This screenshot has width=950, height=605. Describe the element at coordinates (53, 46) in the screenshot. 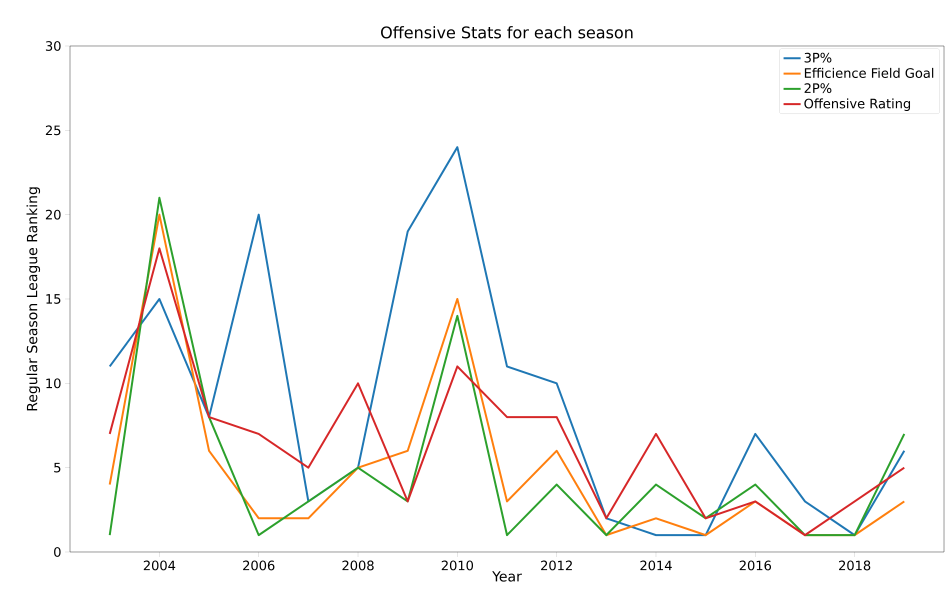

I see `y-tick-label: 30` at that location.